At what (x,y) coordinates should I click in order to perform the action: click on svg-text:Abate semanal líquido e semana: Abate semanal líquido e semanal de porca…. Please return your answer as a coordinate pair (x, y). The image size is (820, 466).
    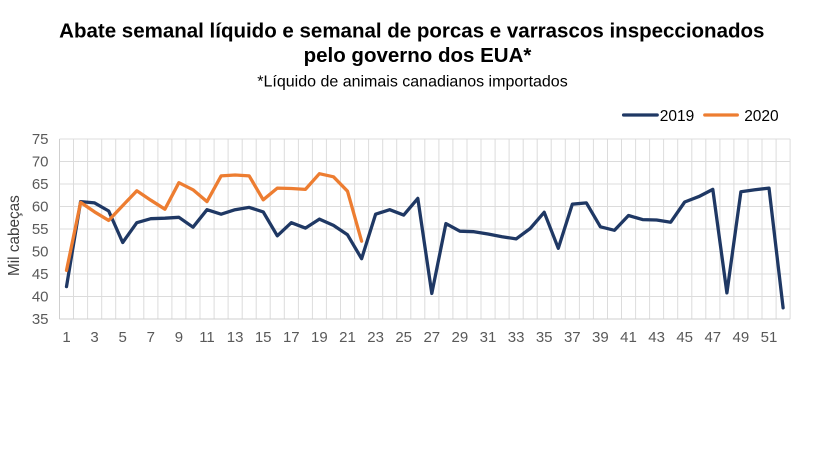
    Looking at the image, I should click on (411, 30).